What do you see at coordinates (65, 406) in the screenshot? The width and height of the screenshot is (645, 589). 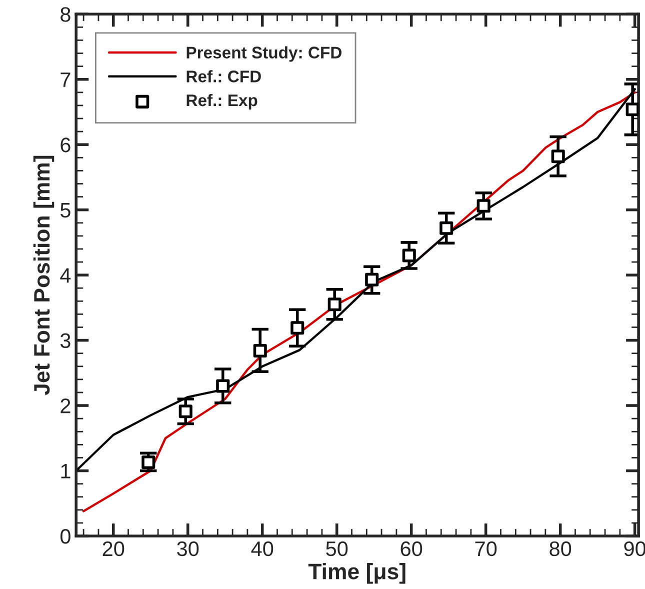 I see `y-tick-label: 2` at bounding box center [65, 406].